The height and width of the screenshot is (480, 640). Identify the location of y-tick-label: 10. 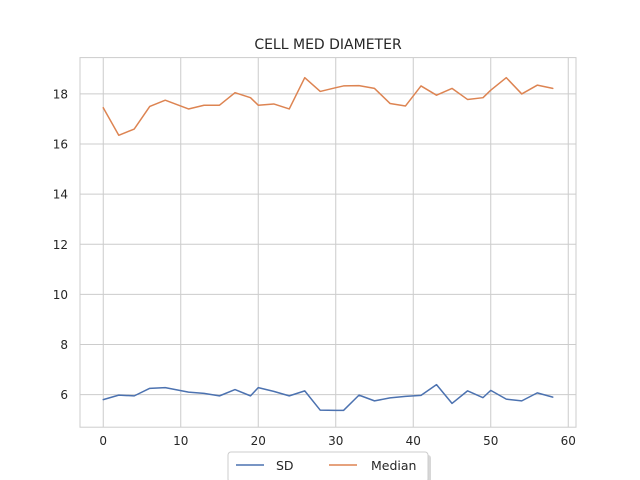
(60, 295).